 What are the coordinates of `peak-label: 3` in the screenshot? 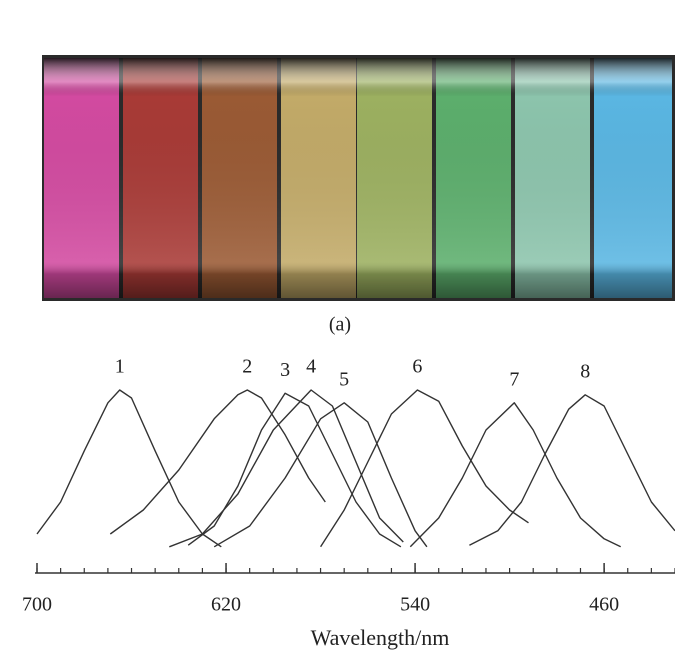 It's located at (285, 370).